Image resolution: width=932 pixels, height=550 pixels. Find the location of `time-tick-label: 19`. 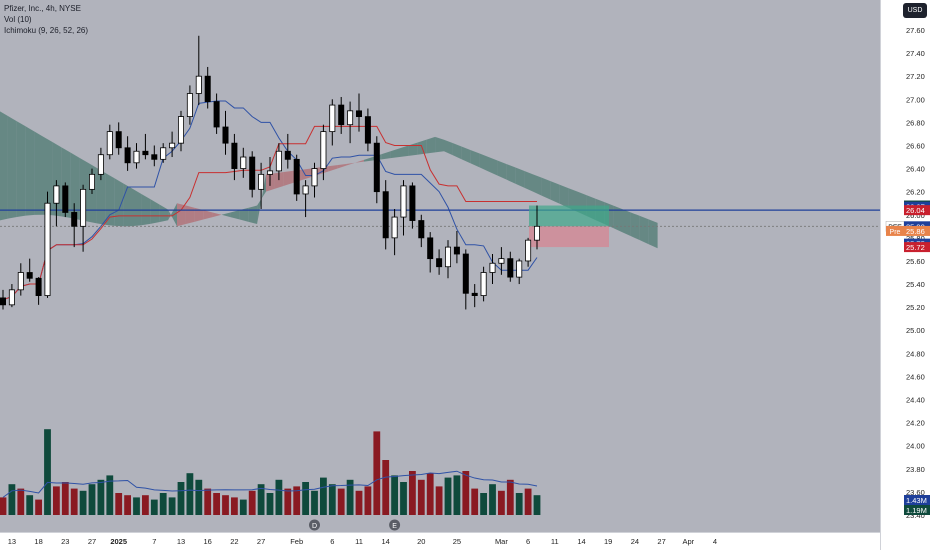

time-tick-label: 19 is located at coordinates (608, 541).